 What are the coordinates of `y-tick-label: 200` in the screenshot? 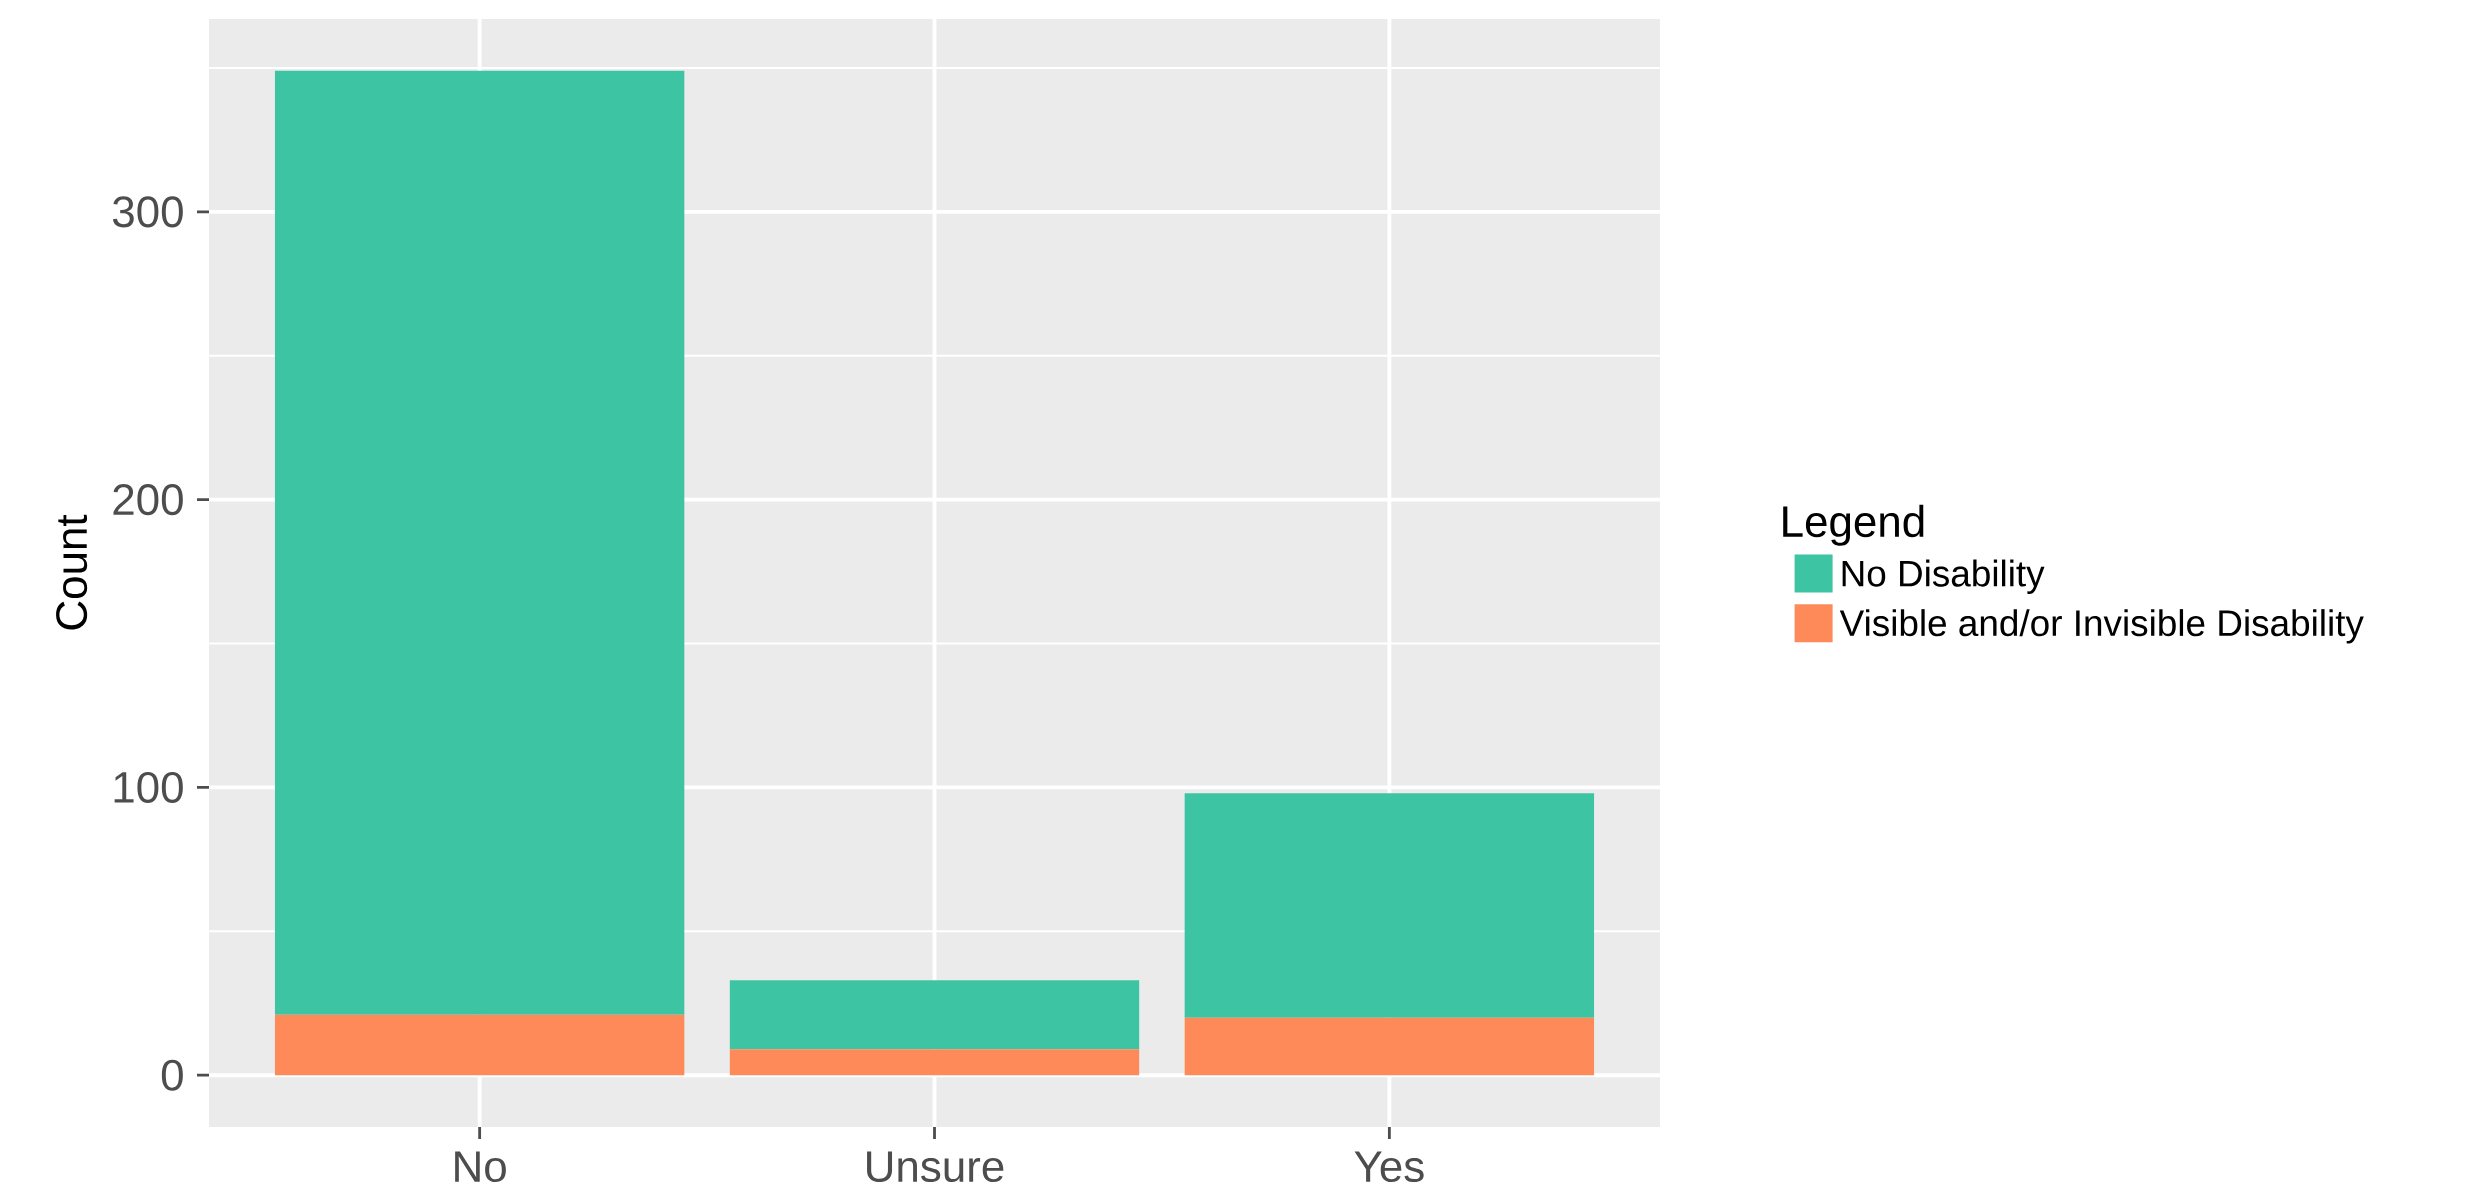 It's located at (148, 500).